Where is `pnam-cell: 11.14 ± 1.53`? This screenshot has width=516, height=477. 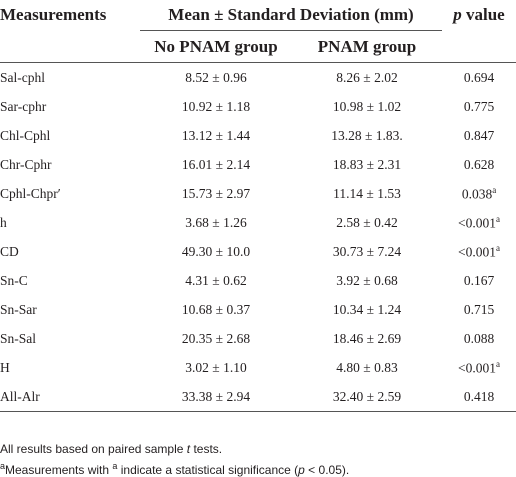
pnam-cell: 11.14 ± 1.53 is located at coordinates (367, 193).